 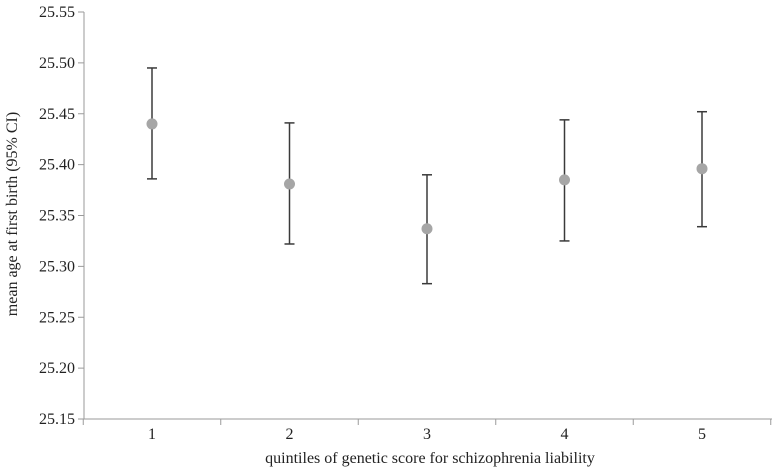 I want to click on y-tick-label: 25.35, so click(x=57, y=216).